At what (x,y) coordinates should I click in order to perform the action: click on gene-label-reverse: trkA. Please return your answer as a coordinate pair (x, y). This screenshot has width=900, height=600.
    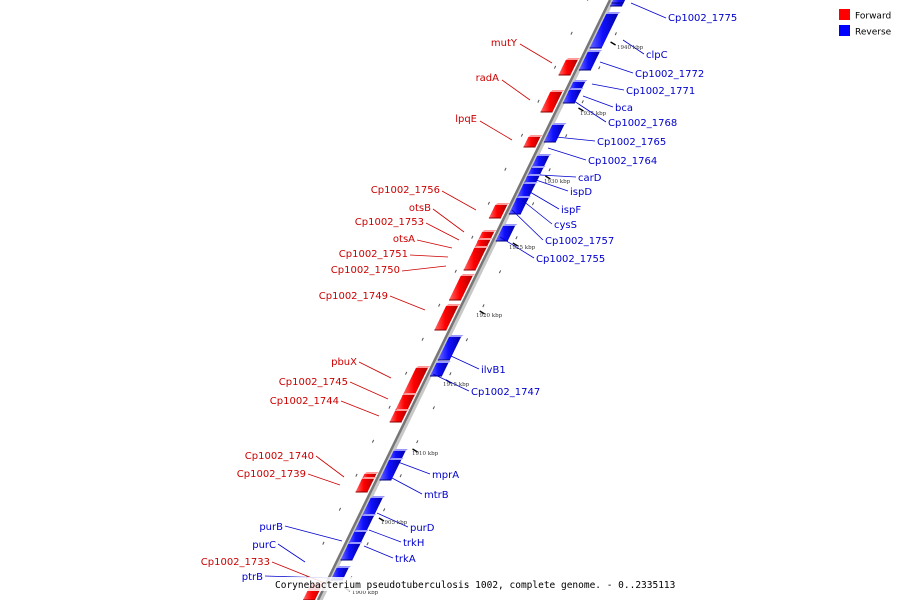
    Looking at the image, I should click on (405, 559).